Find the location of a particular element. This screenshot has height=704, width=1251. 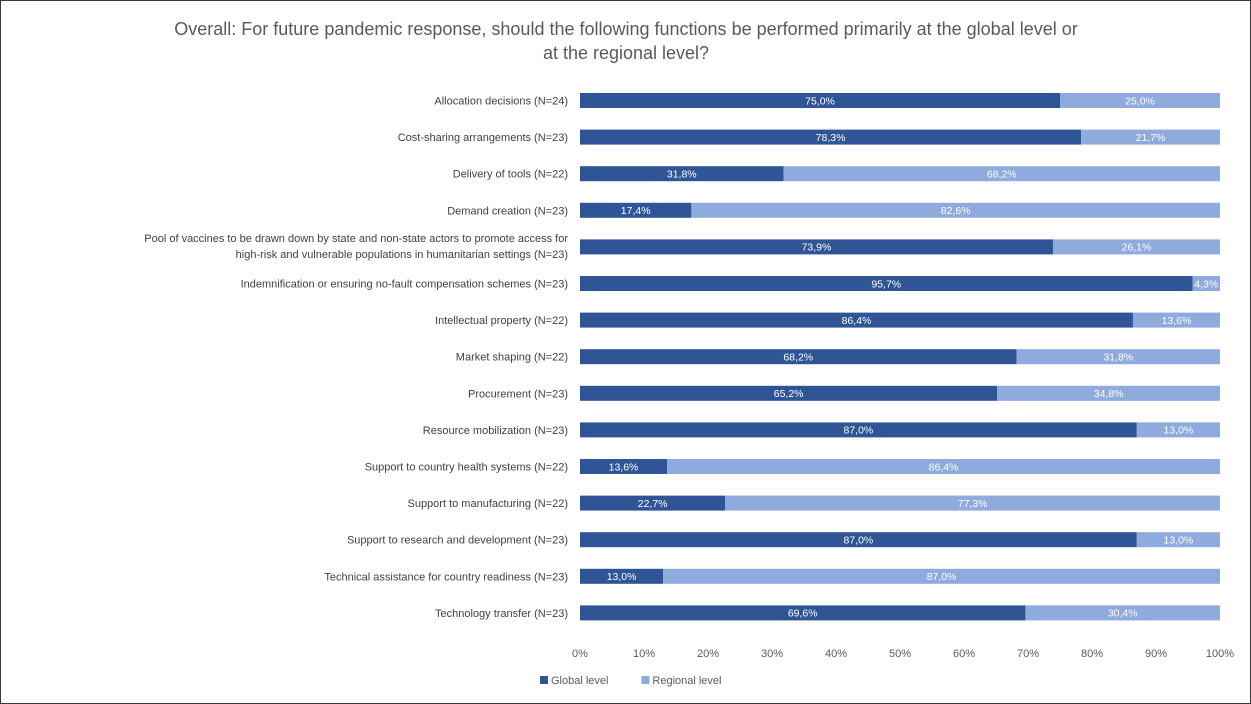

data-label: 25,0% is located at coordinates (1140, 101).